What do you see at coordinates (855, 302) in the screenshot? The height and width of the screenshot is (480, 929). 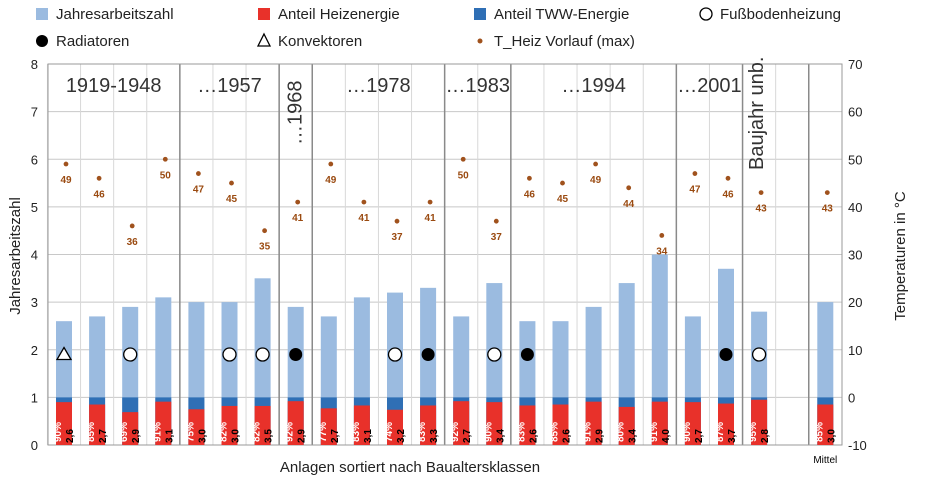 I see `y2-tick-label: 20` at bounding box center [855, 302].